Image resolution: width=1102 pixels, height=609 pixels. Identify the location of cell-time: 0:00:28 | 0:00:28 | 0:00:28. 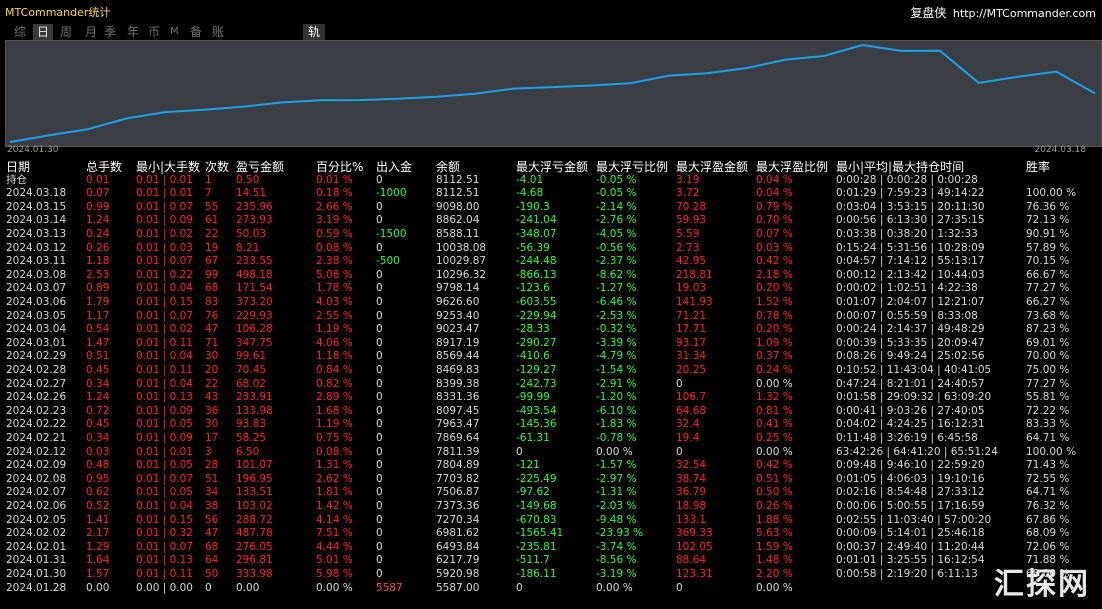
(907, 179).